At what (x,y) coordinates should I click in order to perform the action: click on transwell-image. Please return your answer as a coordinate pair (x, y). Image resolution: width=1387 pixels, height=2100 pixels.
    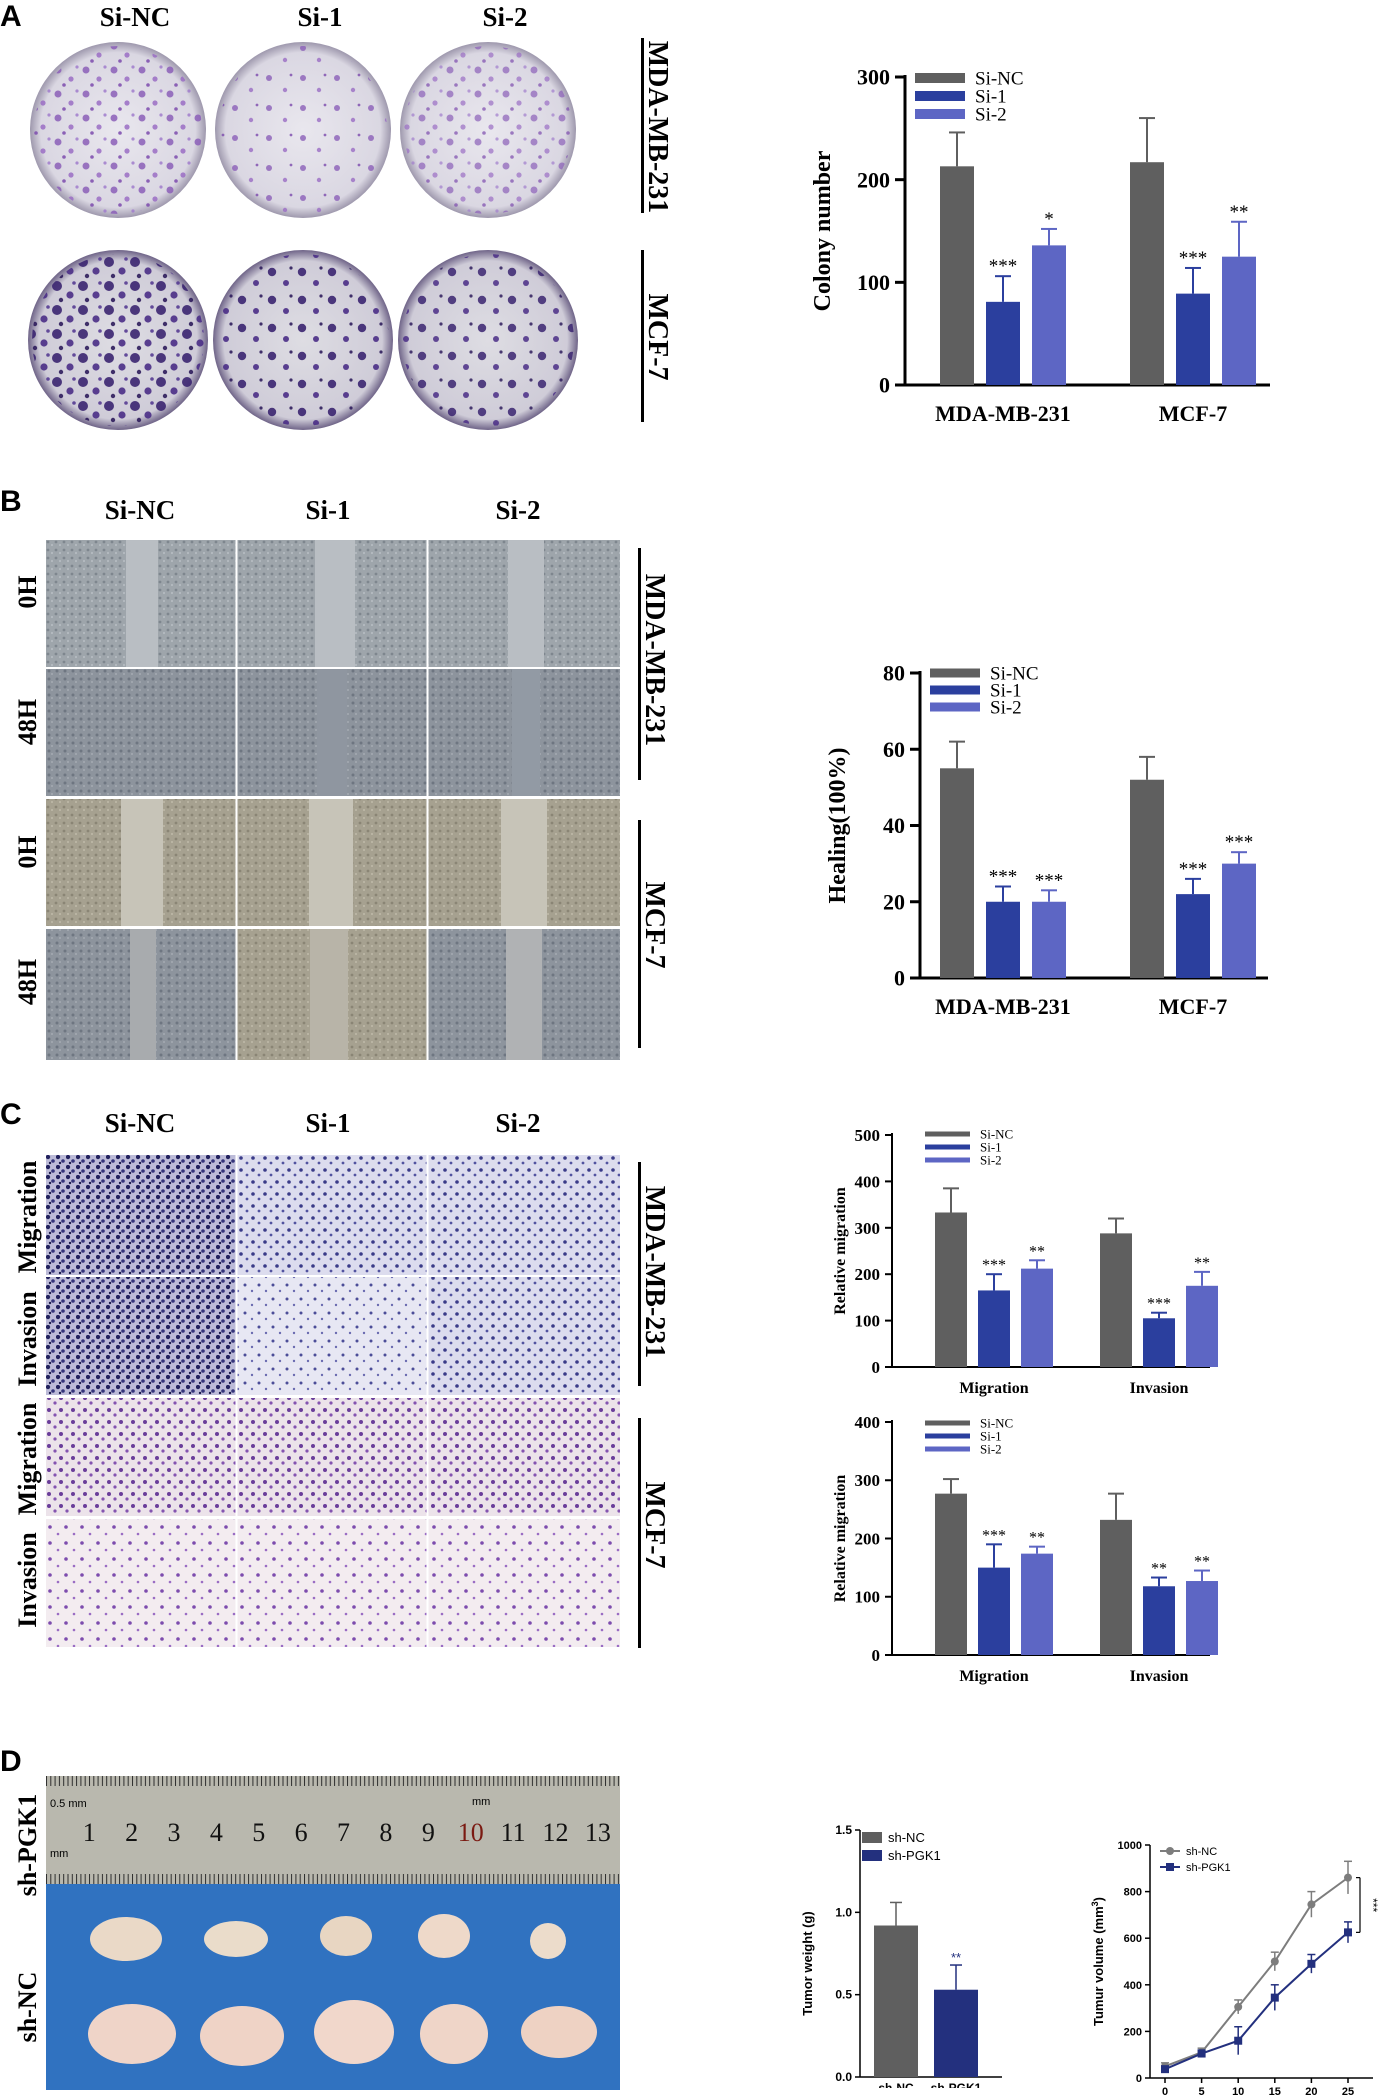
    Looking at the image, I should click on (333, 1401).